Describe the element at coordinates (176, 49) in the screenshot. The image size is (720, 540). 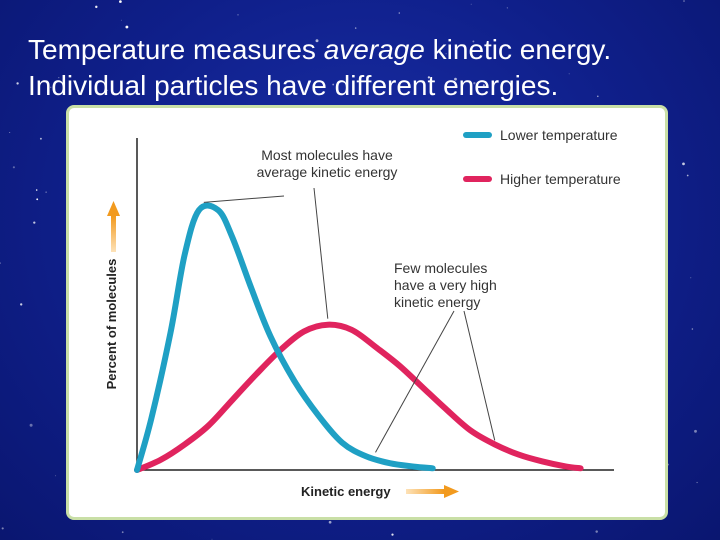
I see `title-text-pre: Temperature measures` at that location.